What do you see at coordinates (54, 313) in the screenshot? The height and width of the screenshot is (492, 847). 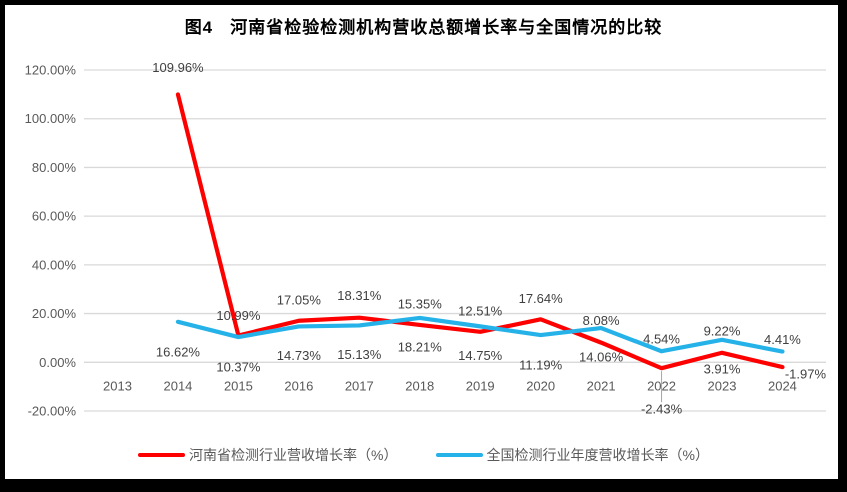 I see `y-axis-tick-label: 20.00%` at bounding box center [54, 313].